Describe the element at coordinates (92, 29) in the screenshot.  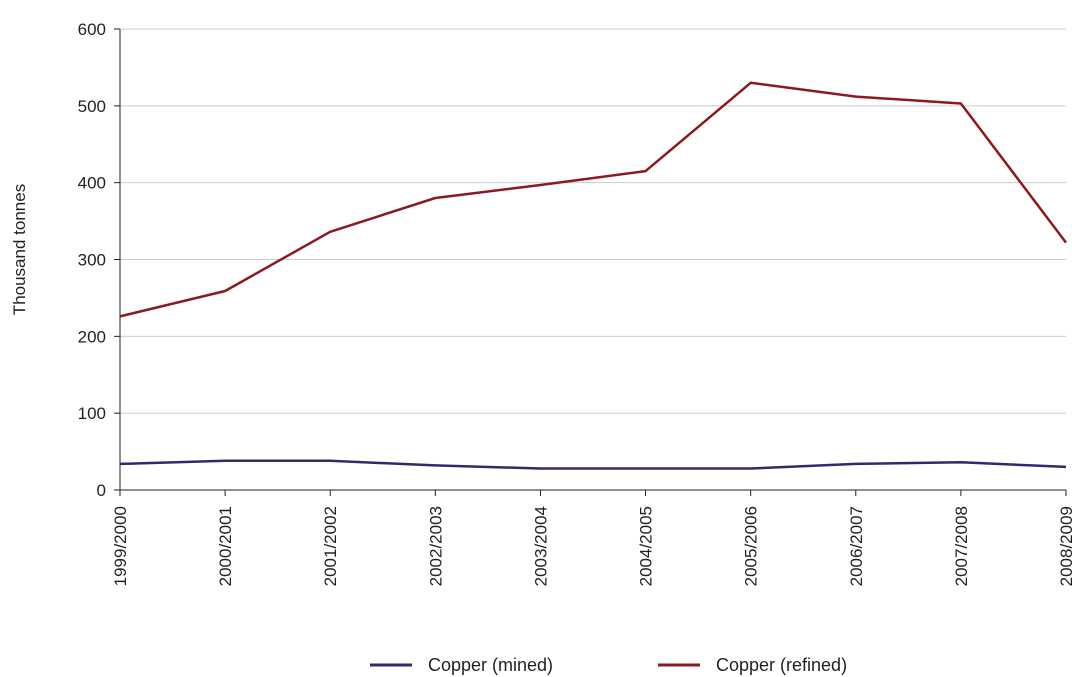
I see `y-tick-label: 600` at that location.